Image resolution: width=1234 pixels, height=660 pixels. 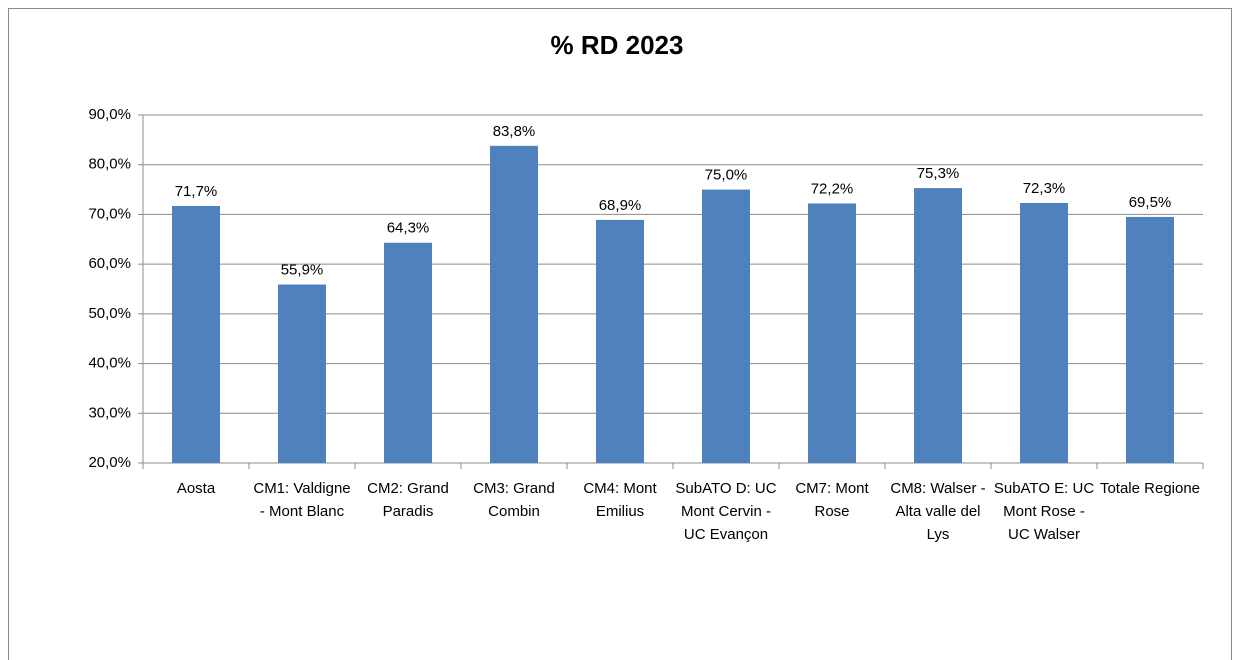 What do you see at coordinates (1044, 188) in the screenshot?
I see `value-label: 72,3%` at bounding box center [1044, 188].